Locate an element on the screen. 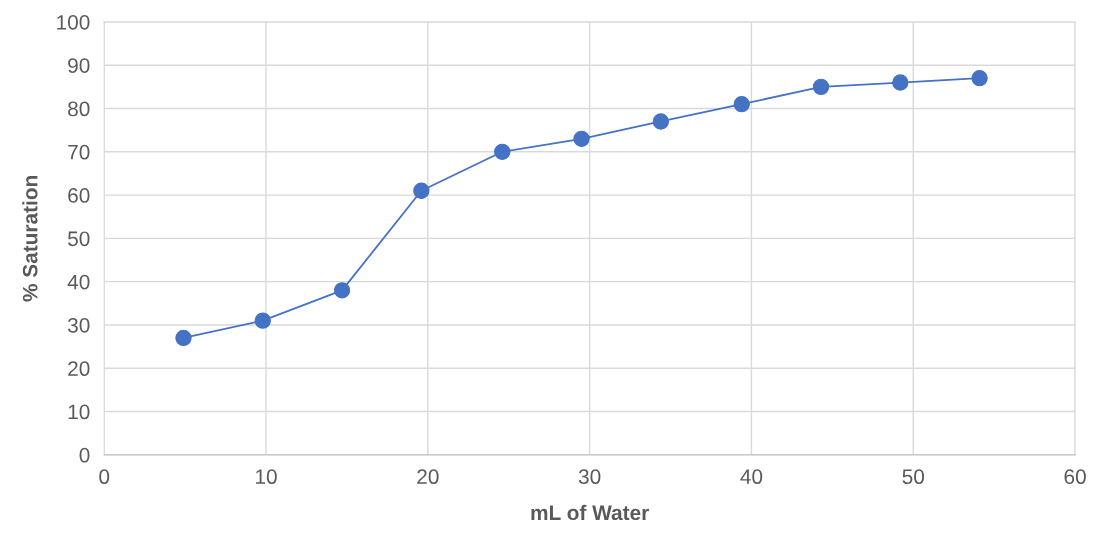  y-tick-label: 90 is located at coordinates (79, 65).